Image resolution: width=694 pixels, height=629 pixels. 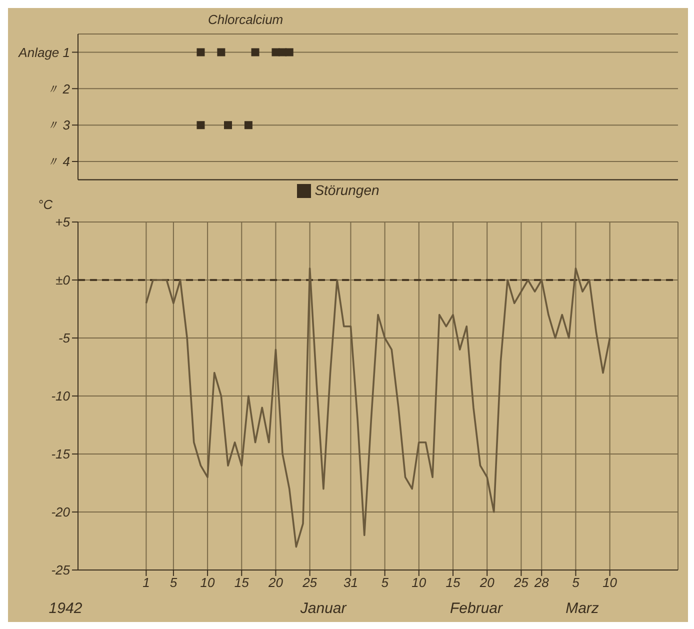 I want to click on y-tick-label: 〃 2, so click(x=58, y=88).